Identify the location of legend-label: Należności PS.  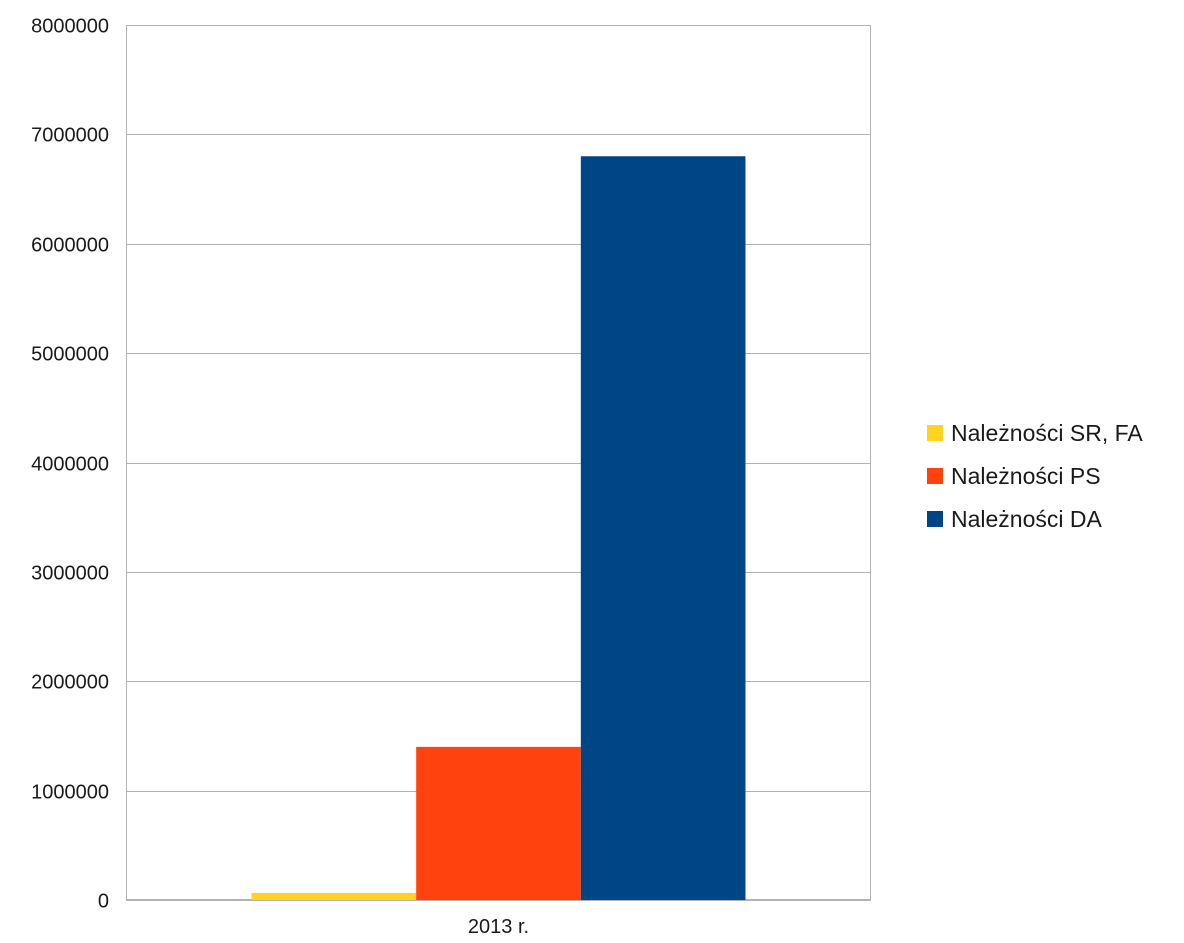
(1026, 476).